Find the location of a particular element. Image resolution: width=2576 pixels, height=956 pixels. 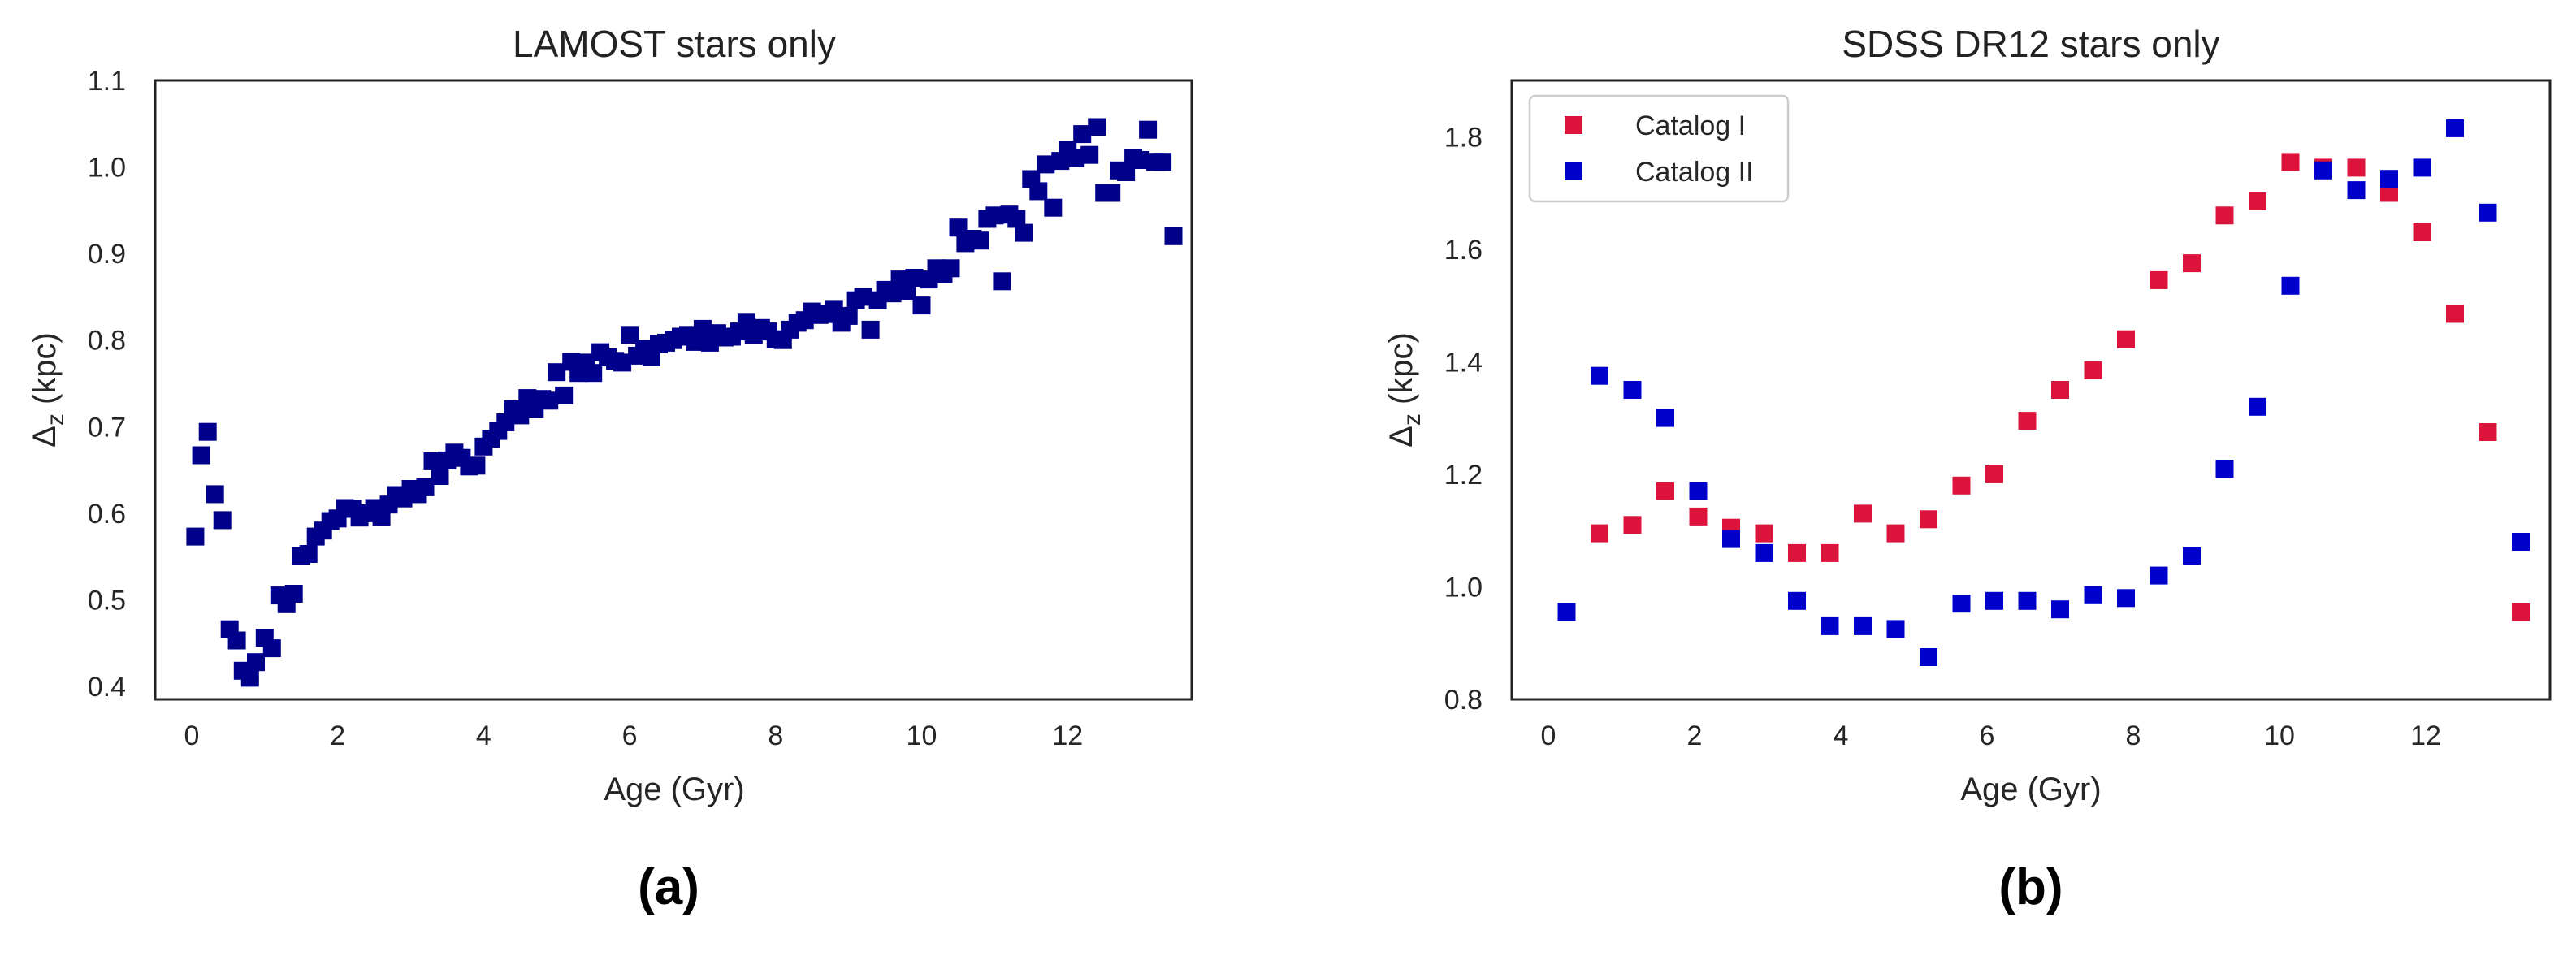

panel-a-y-label-unit: (kpc) is located at coordinates (45, 372).